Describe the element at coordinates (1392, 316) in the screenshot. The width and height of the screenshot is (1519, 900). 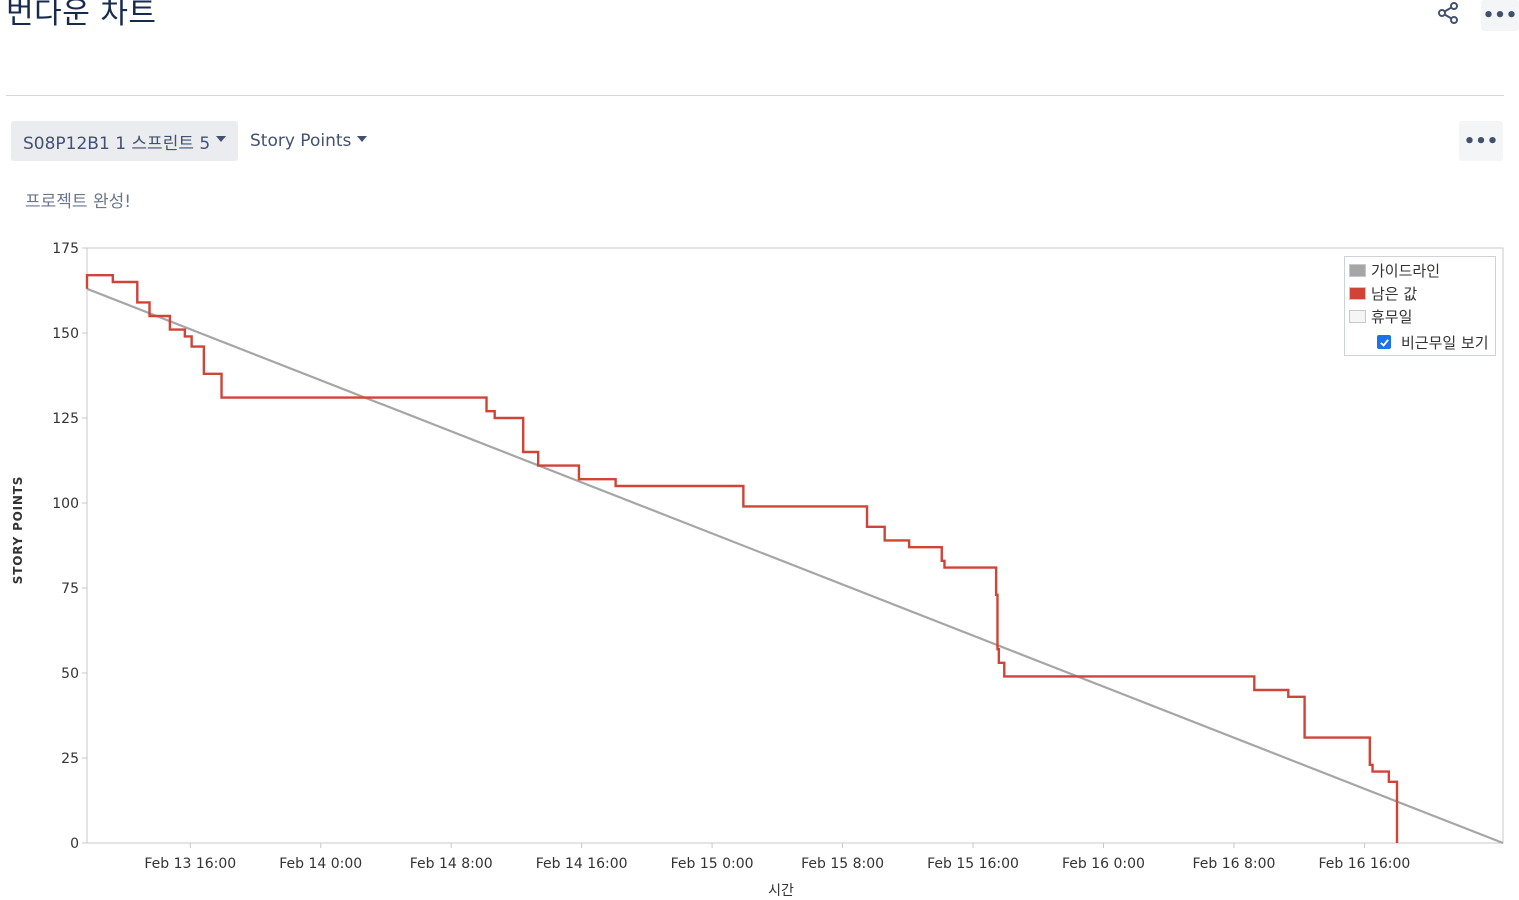
I see `legend-label-non-working: 휴무일` at that location.